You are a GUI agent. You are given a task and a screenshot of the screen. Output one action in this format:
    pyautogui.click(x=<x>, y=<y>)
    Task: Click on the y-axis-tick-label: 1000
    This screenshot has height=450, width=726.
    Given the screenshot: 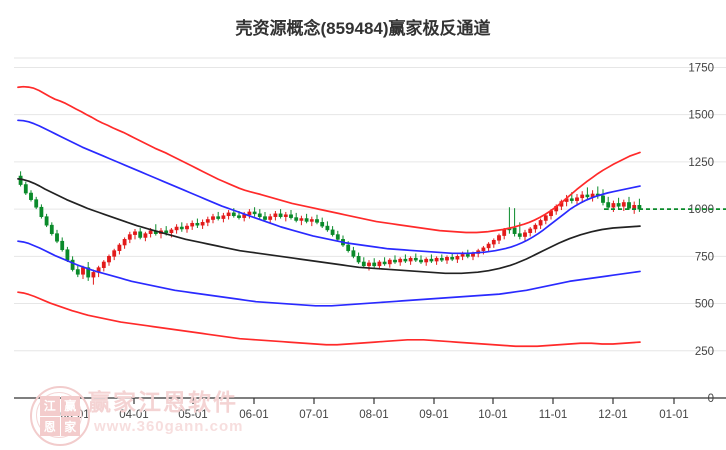 What is the action you would take?
    pyautogui.click(x=701, y=210)
    